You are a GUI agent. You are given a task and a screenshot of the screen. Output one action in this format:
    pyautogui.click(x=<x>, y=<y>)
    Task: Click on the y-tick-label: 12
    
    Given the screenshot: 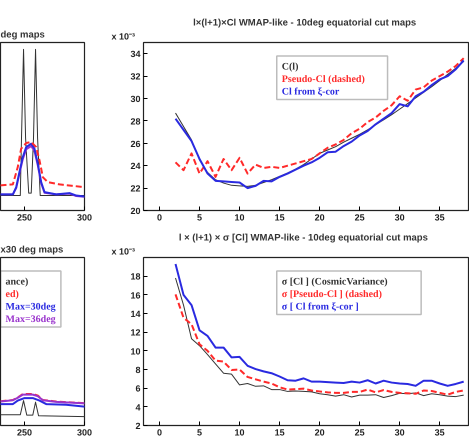 What is the action you would take?
    pyautogui.click(x=135, y=333)
    